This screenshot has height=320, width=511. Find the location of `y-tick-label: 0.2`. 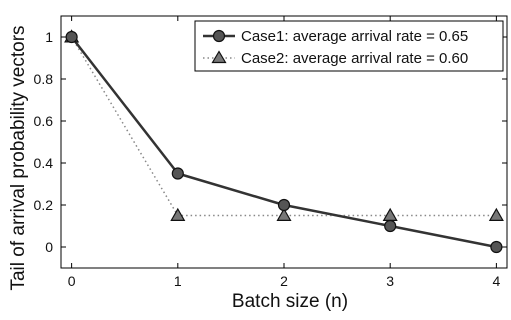

y-tick-label: 0.2 is located at coordinates (44, 205).